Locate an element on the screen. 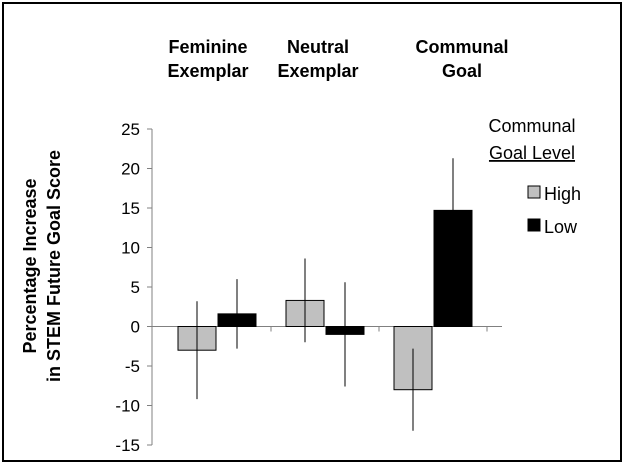 This screenshot has height=466, width=626. y-tick-label: 25 is located at coordinates (130, 129).